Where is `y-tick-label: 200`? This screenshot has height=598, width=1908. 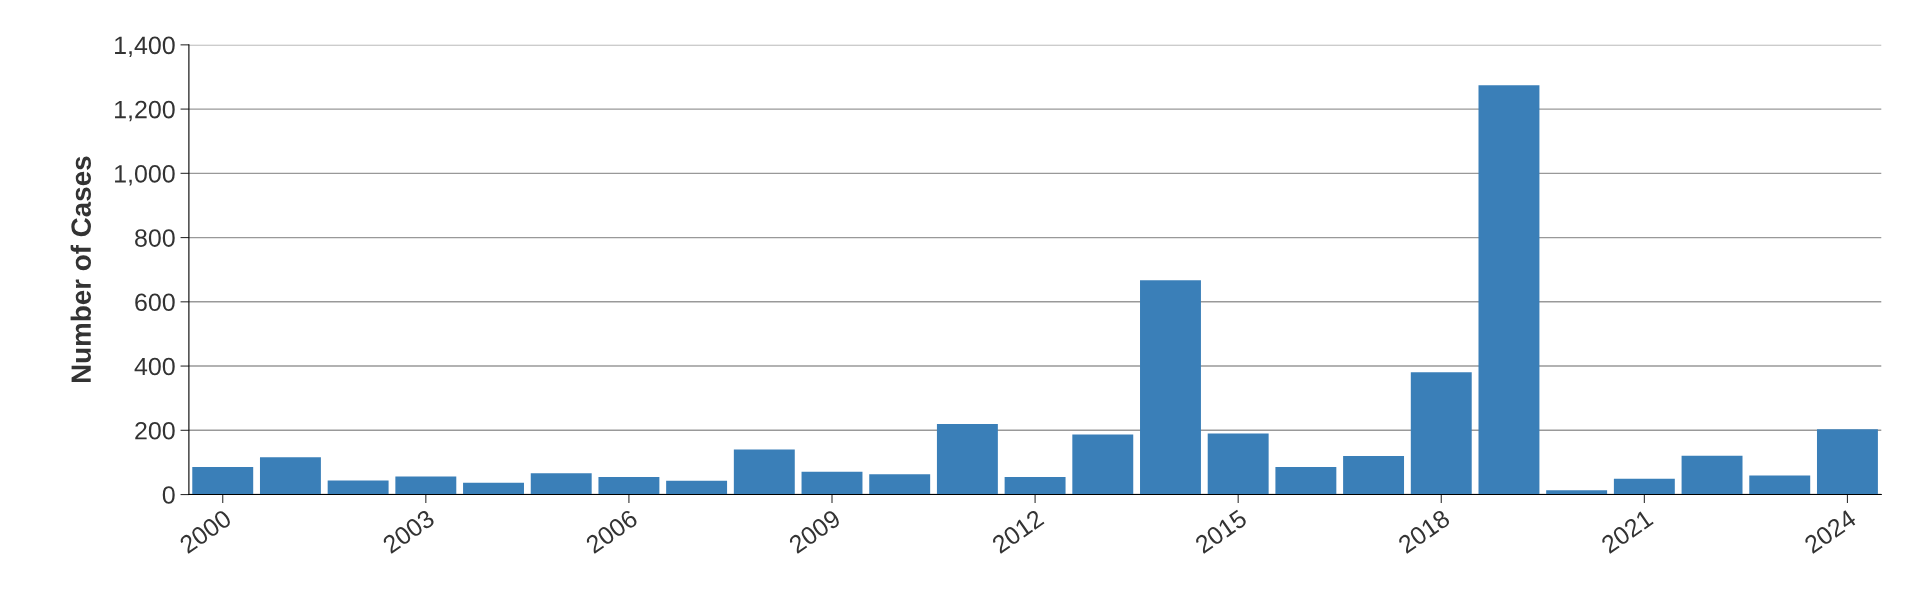
y-tick-label: 200 is located at coordinates (155, 430).